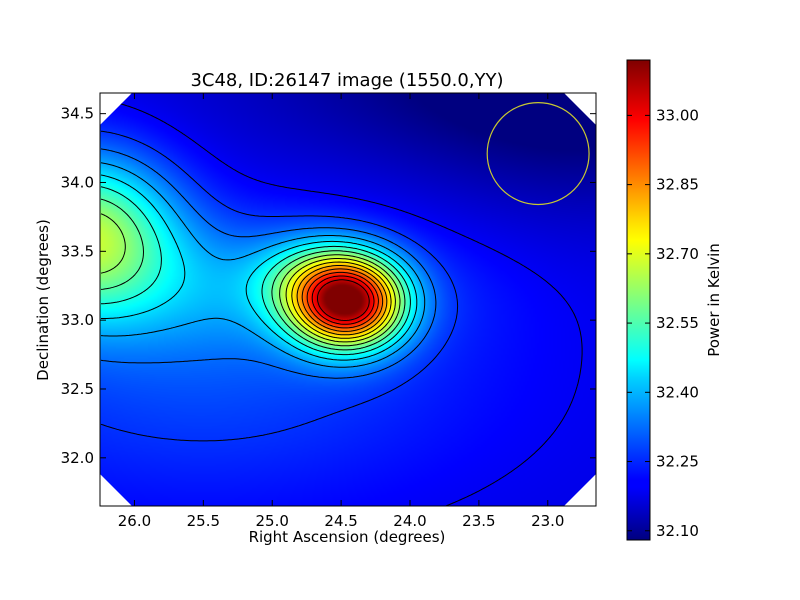 The width and height of the screenshot is (800, 600). What do you see at coordinates (77, 251) in the screenshot?
I see `y-tick-label: 33.5` at bounding box center [77, 251].